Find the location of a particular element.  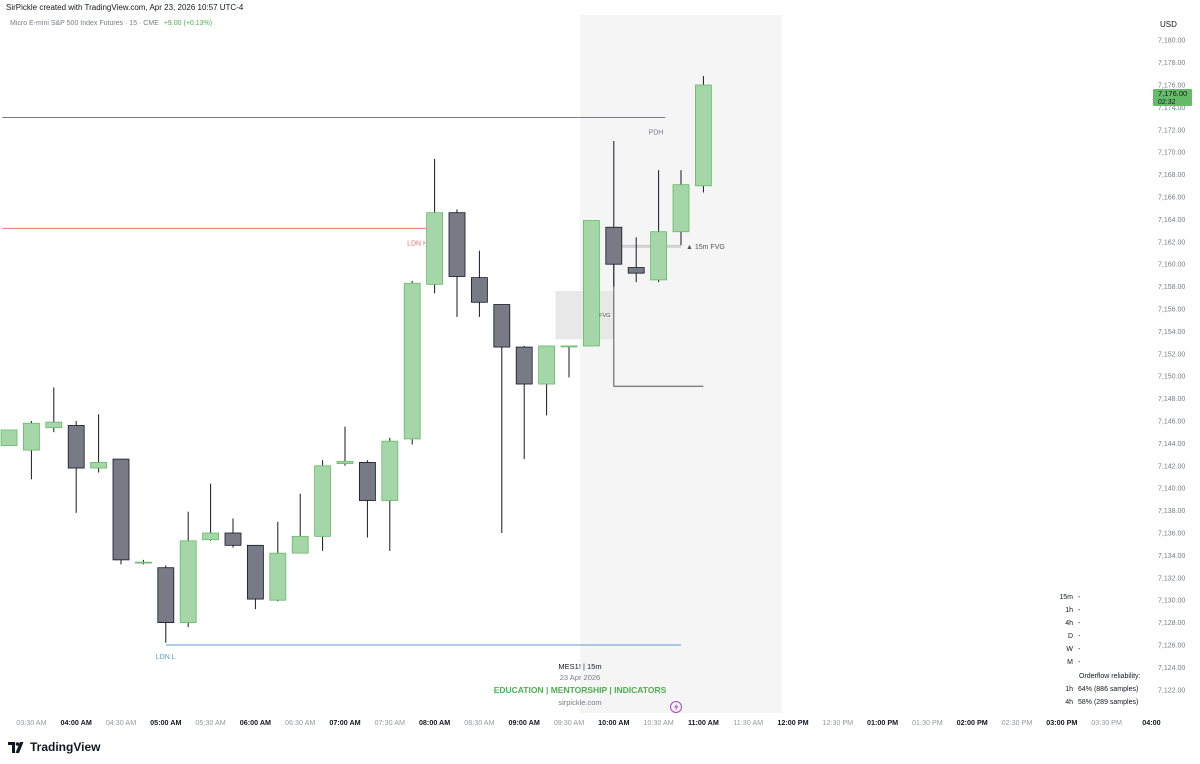

rel-tf-label-1: 1h is located at coordinates (1069, 610).